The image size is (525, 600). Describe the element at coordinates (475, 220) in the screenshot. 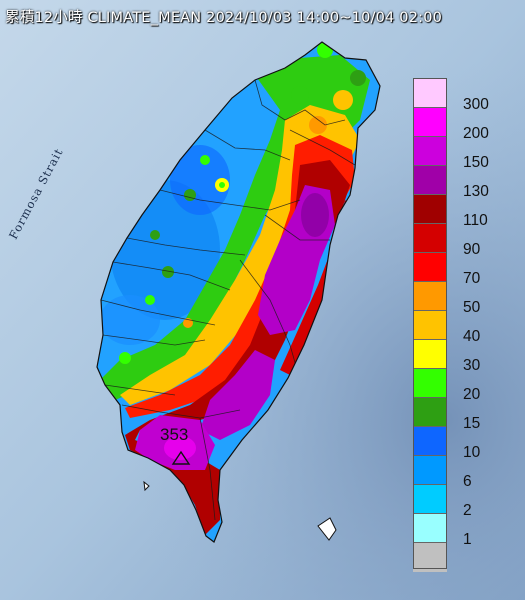

I see `legend-label: 110` at that location.